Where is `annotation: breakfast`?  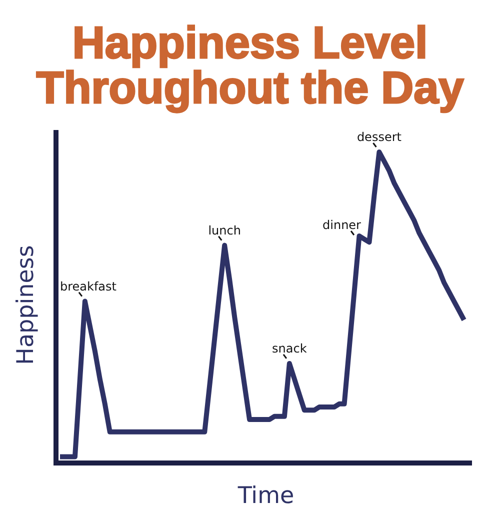 annotation: breakfast is located at coordinates (88, 286).